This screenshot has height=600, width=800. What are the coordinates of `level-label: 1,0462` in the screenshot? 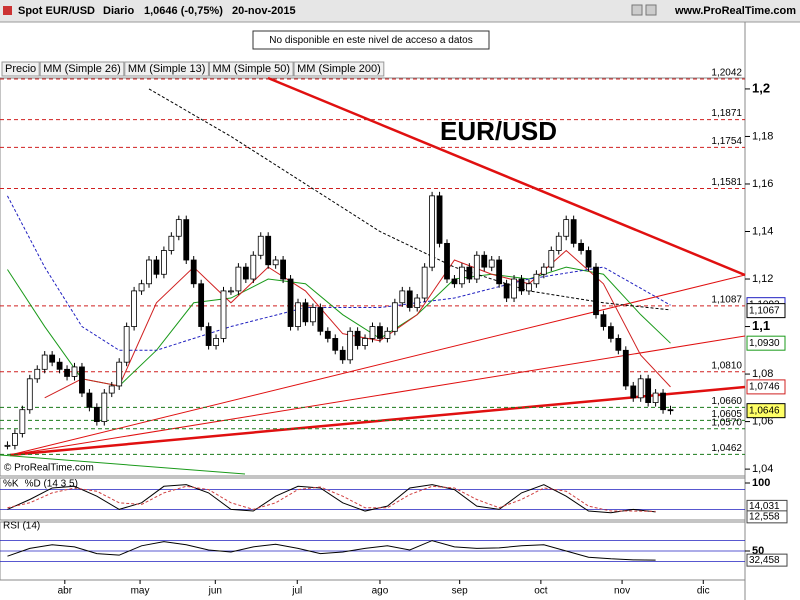 It's located at (726, 448).